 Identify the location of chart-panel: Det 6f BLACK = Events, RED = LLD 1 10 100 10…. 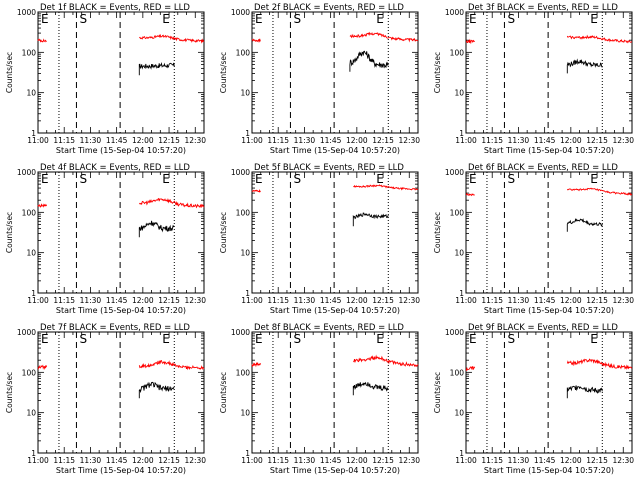
(533, 239).